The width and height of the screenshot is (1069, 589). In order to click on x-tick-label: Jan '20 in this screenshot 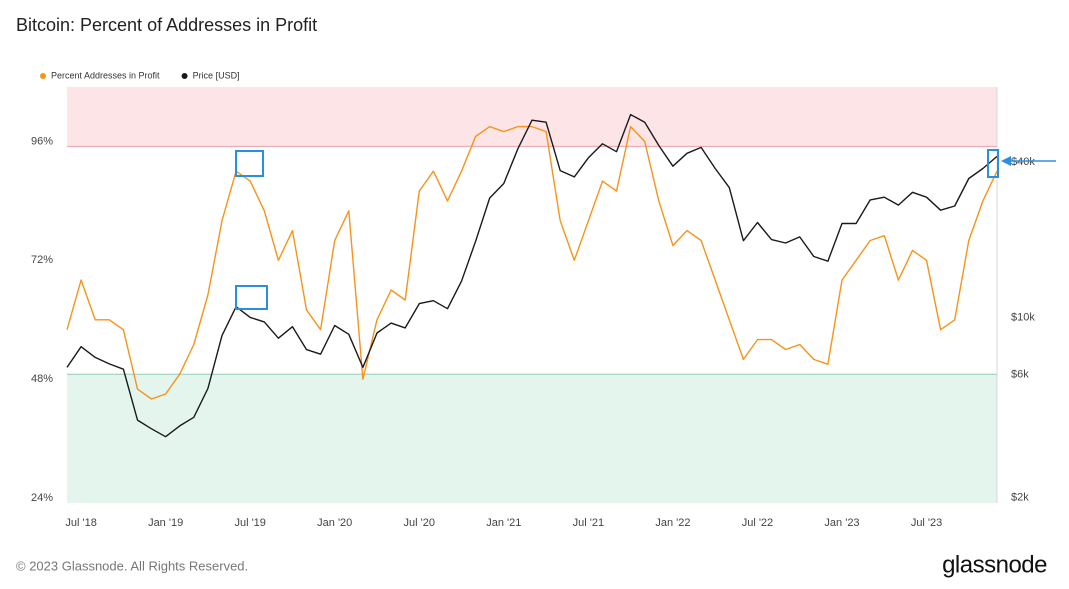, I will do `click(334, 523)`.